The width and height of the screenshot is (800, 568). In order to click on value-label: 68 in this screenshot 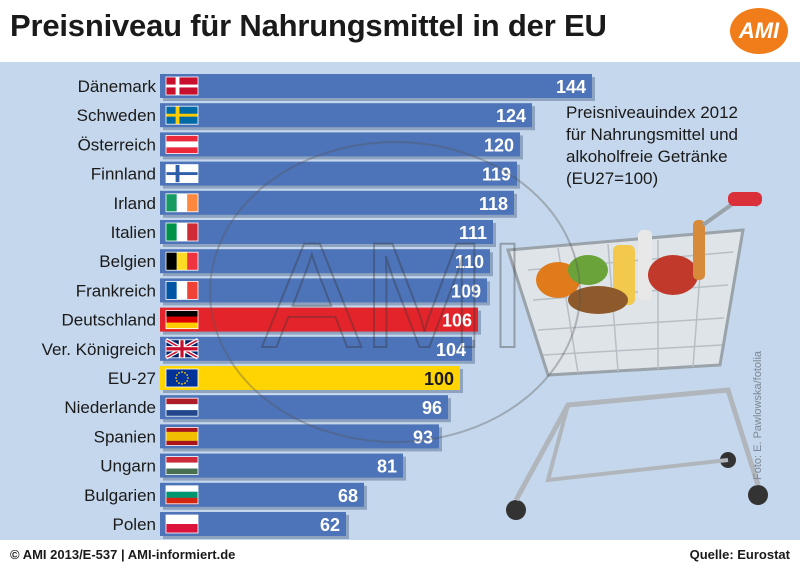, I will do `click(348, 496)`.